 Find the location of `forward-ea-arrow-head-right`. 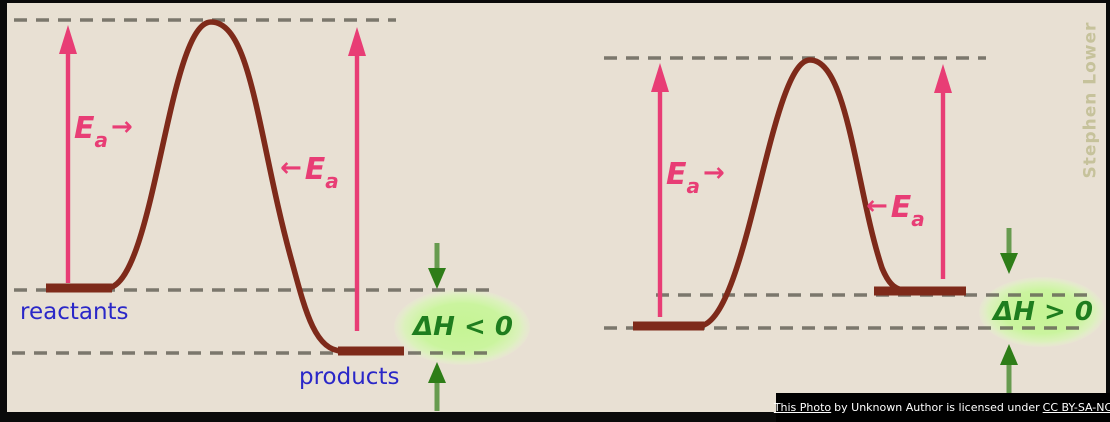

forward-ea-arrow-head-right is located at coordinates (660, 77).